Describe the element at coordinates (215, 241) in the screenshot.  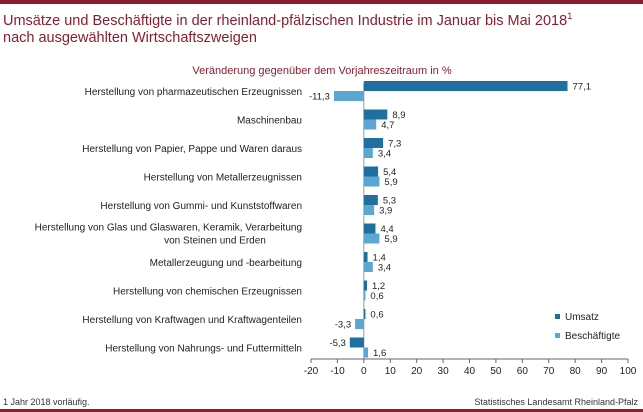
I see `category-label: von Steinen und Erden` at that location.